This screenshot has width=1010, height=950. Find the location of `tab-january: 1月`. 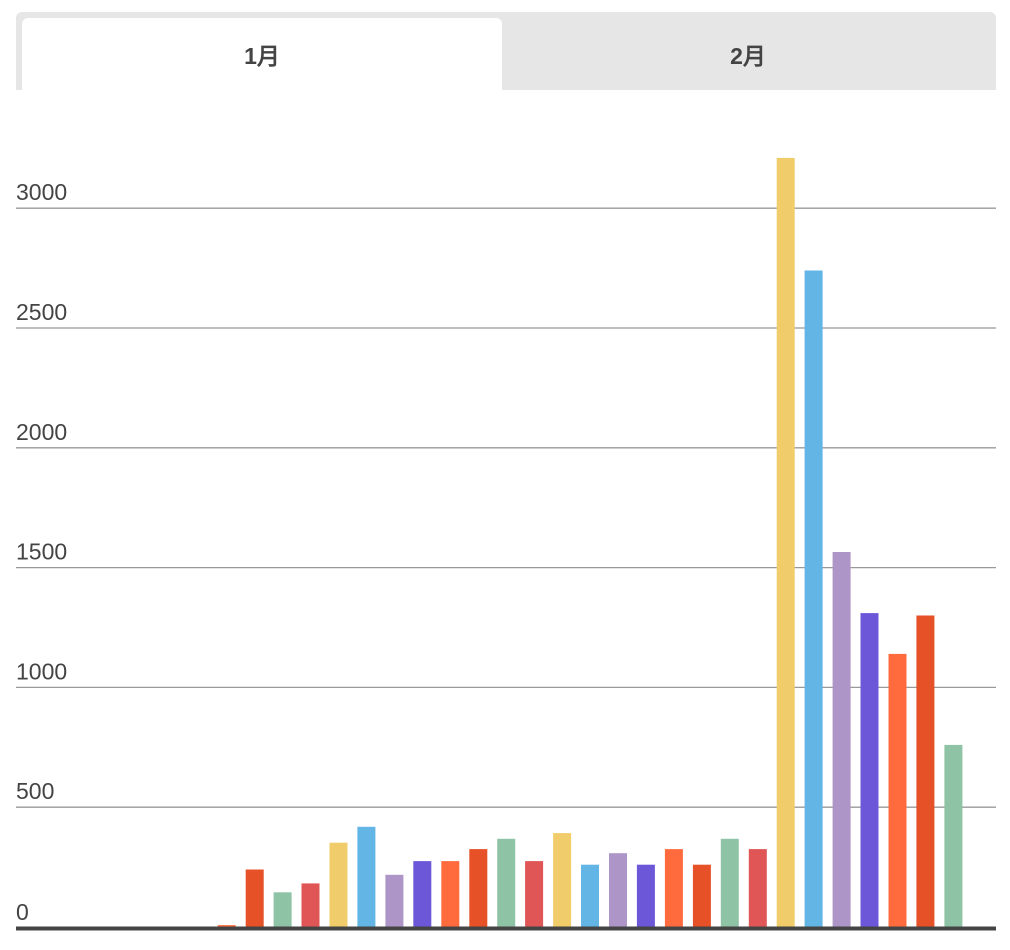

tab-january: 1月 is located at coordinates (262, 54).